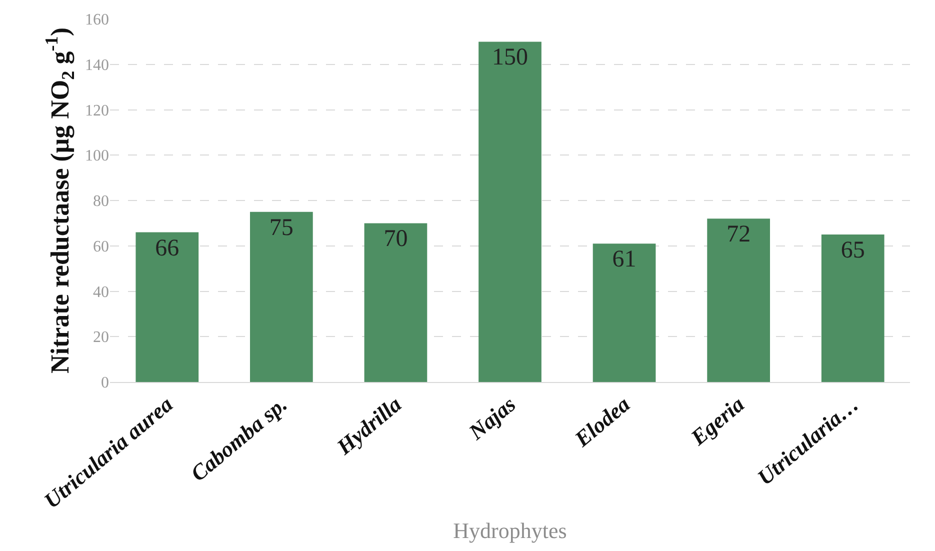 The height and width of the screenshot is (551, 935). I want to click on data-label: 70, so click(396, 239).